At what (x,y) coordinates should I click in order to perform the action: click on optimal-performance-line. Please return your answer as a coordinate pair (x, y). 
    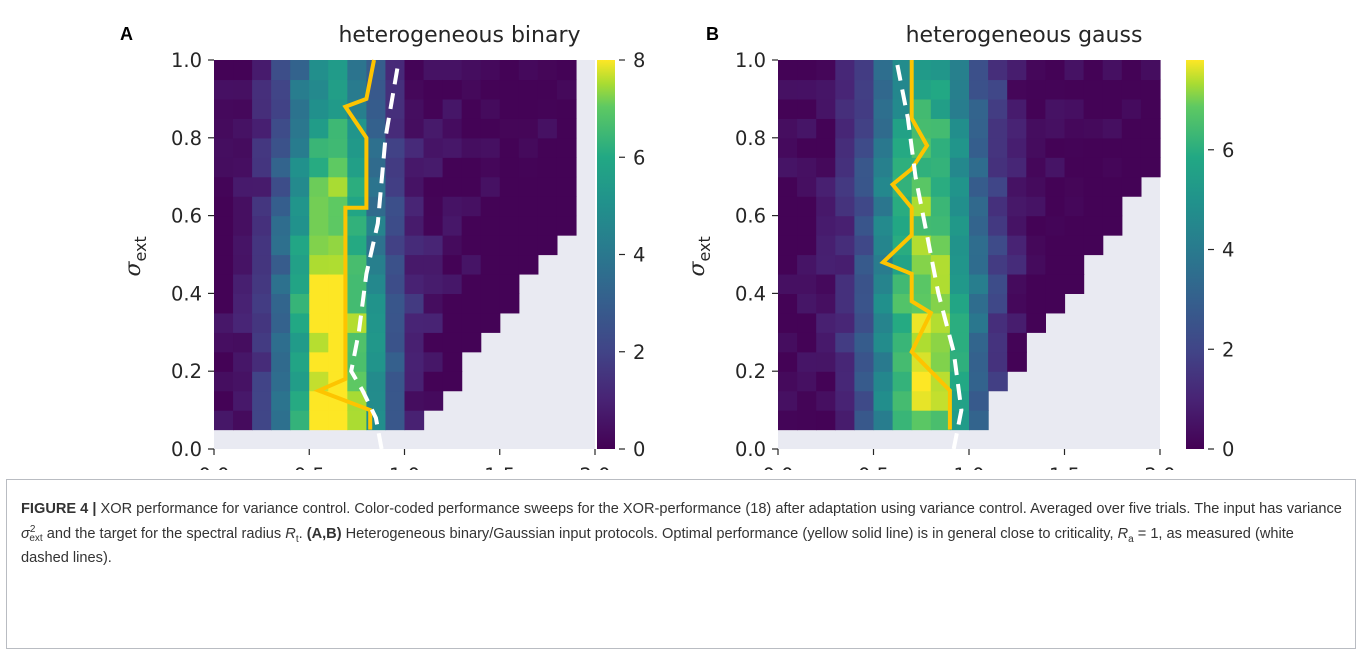
    Looking at the image, I should click on (915, 245).